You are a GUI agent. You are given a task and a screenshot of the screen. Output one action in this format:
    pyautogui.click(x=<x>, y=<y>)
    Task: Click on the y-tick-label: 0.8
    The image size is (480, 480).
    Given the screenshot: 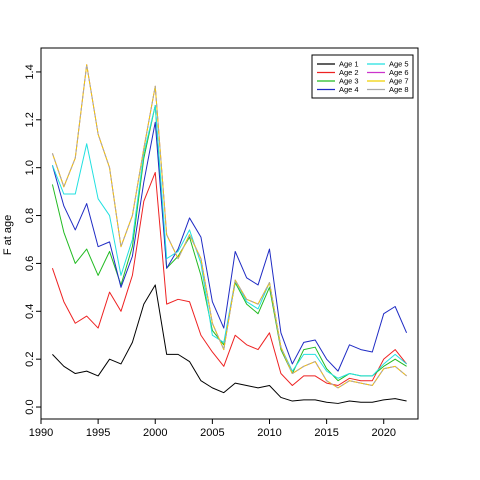 What is the action you would take?
    pyautogui.click(x=30, y=215)
    